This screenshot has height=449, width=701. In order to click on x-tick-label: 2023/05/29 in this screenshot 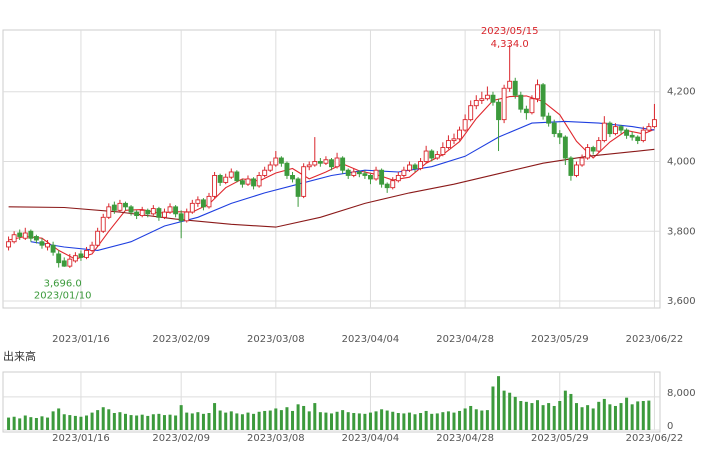, I will do `click(560, 438)`.